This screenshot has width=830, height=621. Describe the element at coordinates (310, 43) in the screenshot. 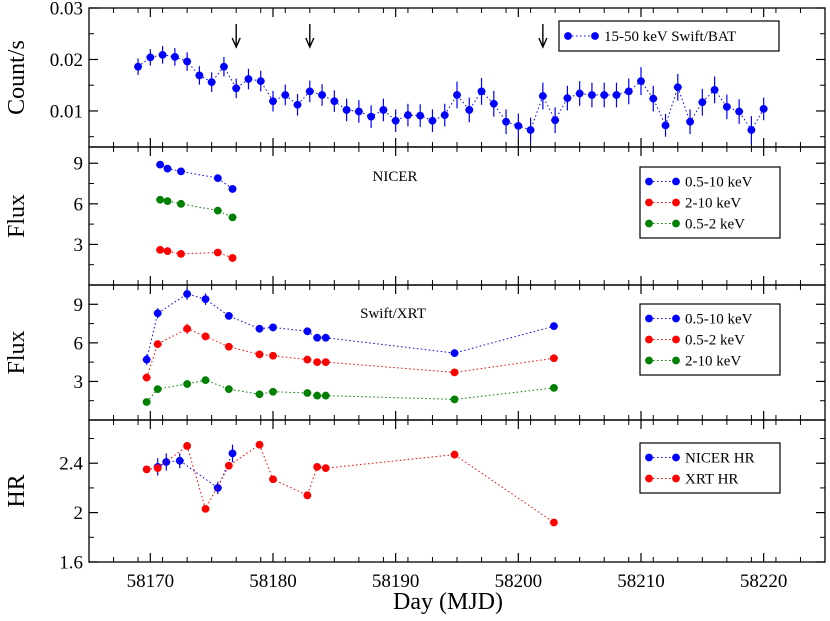

I see `outburst-arrow-head` at that location.